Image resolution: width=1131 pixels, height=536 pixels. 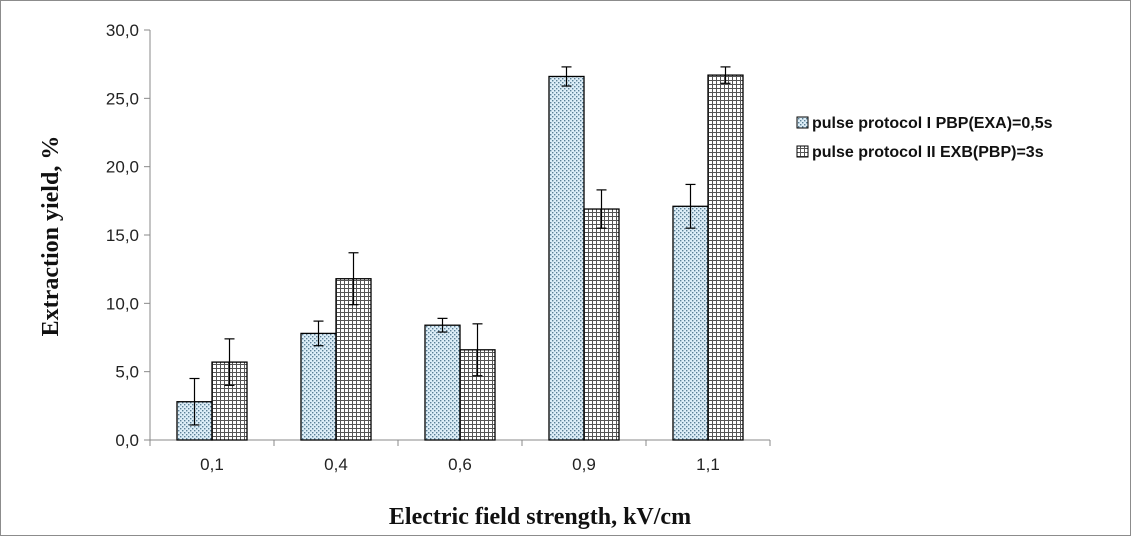 I want to click on y-tick-label: 15,0, so click(x=122, y=235).